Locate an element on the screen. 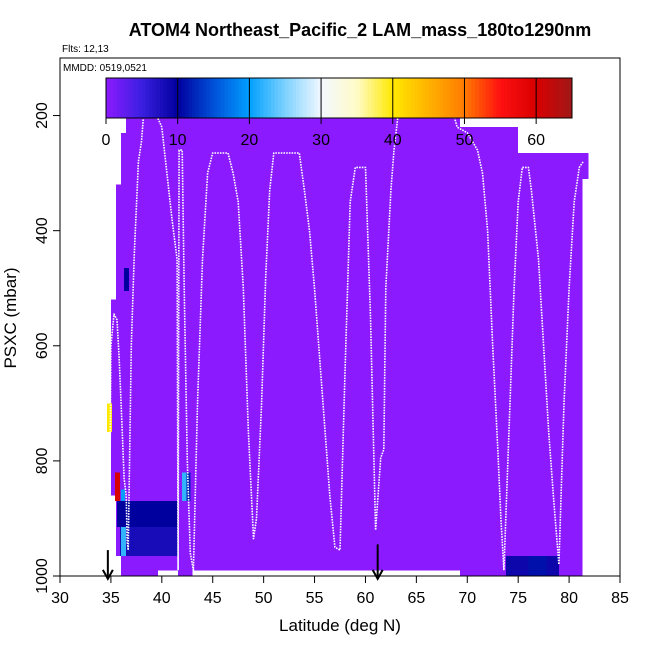 The height and width of the screenshot is (650, 650). y-axis-label: PSXC (mbar) is located at coordinates (10, 317).